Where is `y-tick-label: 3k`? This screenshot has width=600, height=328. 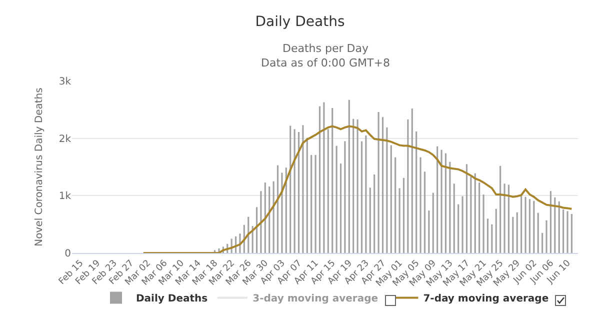 y-tick-label: 3k is located at coordinates (65, 82).